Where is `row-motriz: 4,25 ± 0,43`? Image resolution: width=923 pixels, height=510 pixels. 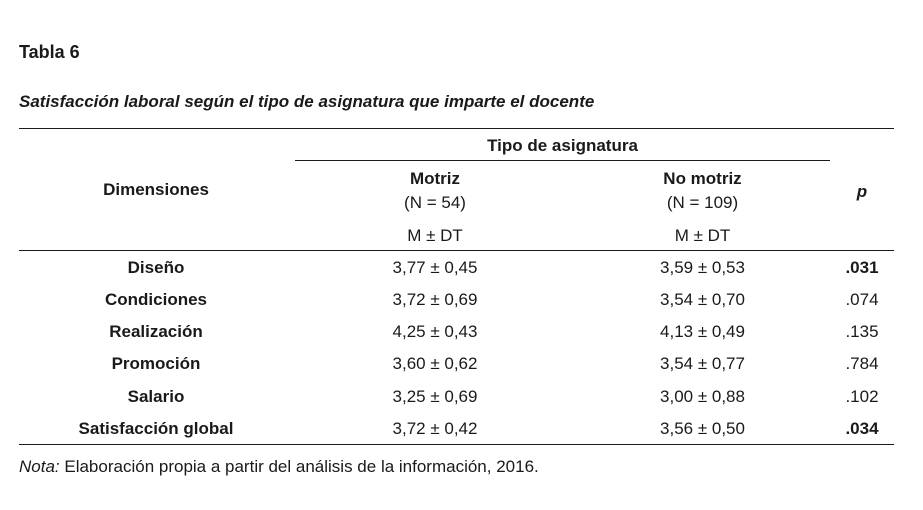
row-motriz: 4,25 ± 0,43 is located at coordinates (435, 331).